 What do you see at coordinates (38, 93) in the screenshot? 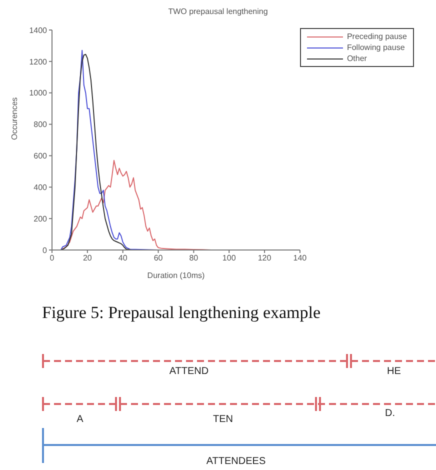
I see `y-tick-label: 1000` at bounding box center [38, 93].